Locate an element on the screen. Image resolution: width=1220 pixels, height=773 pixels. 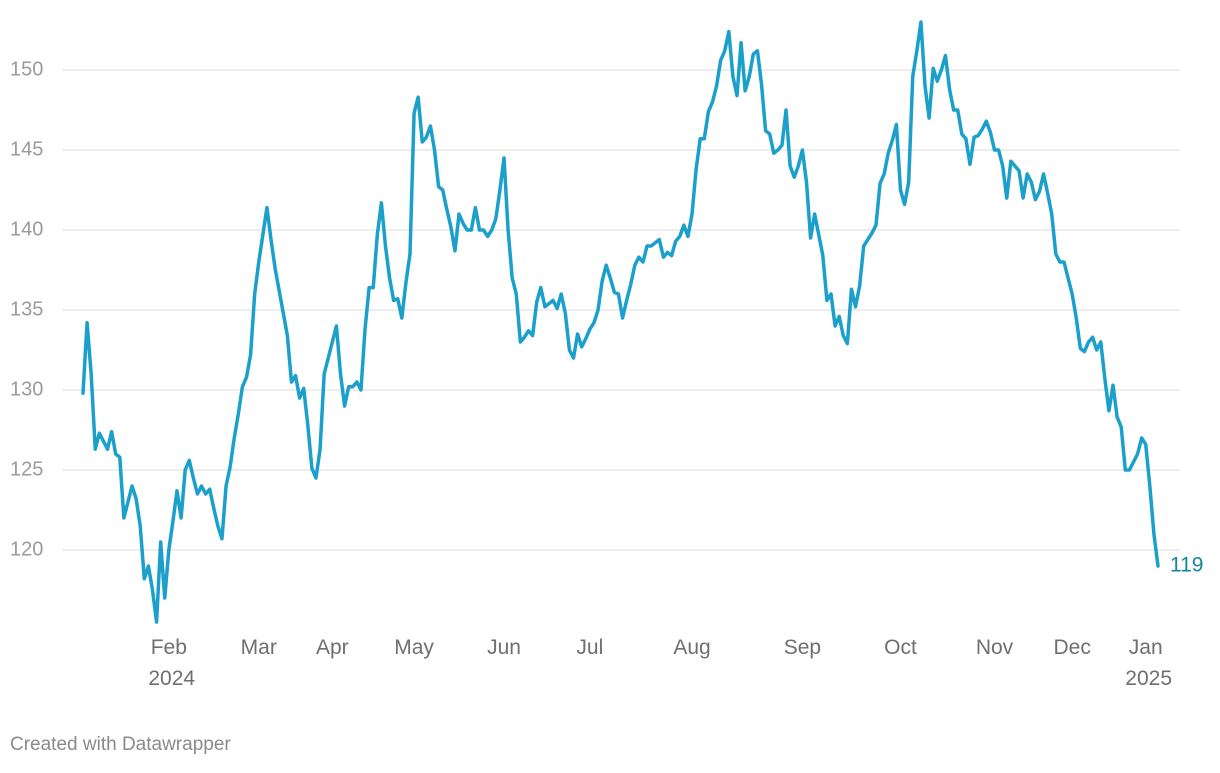
end-value-label: 119 is located at coordinates (1186, 565).